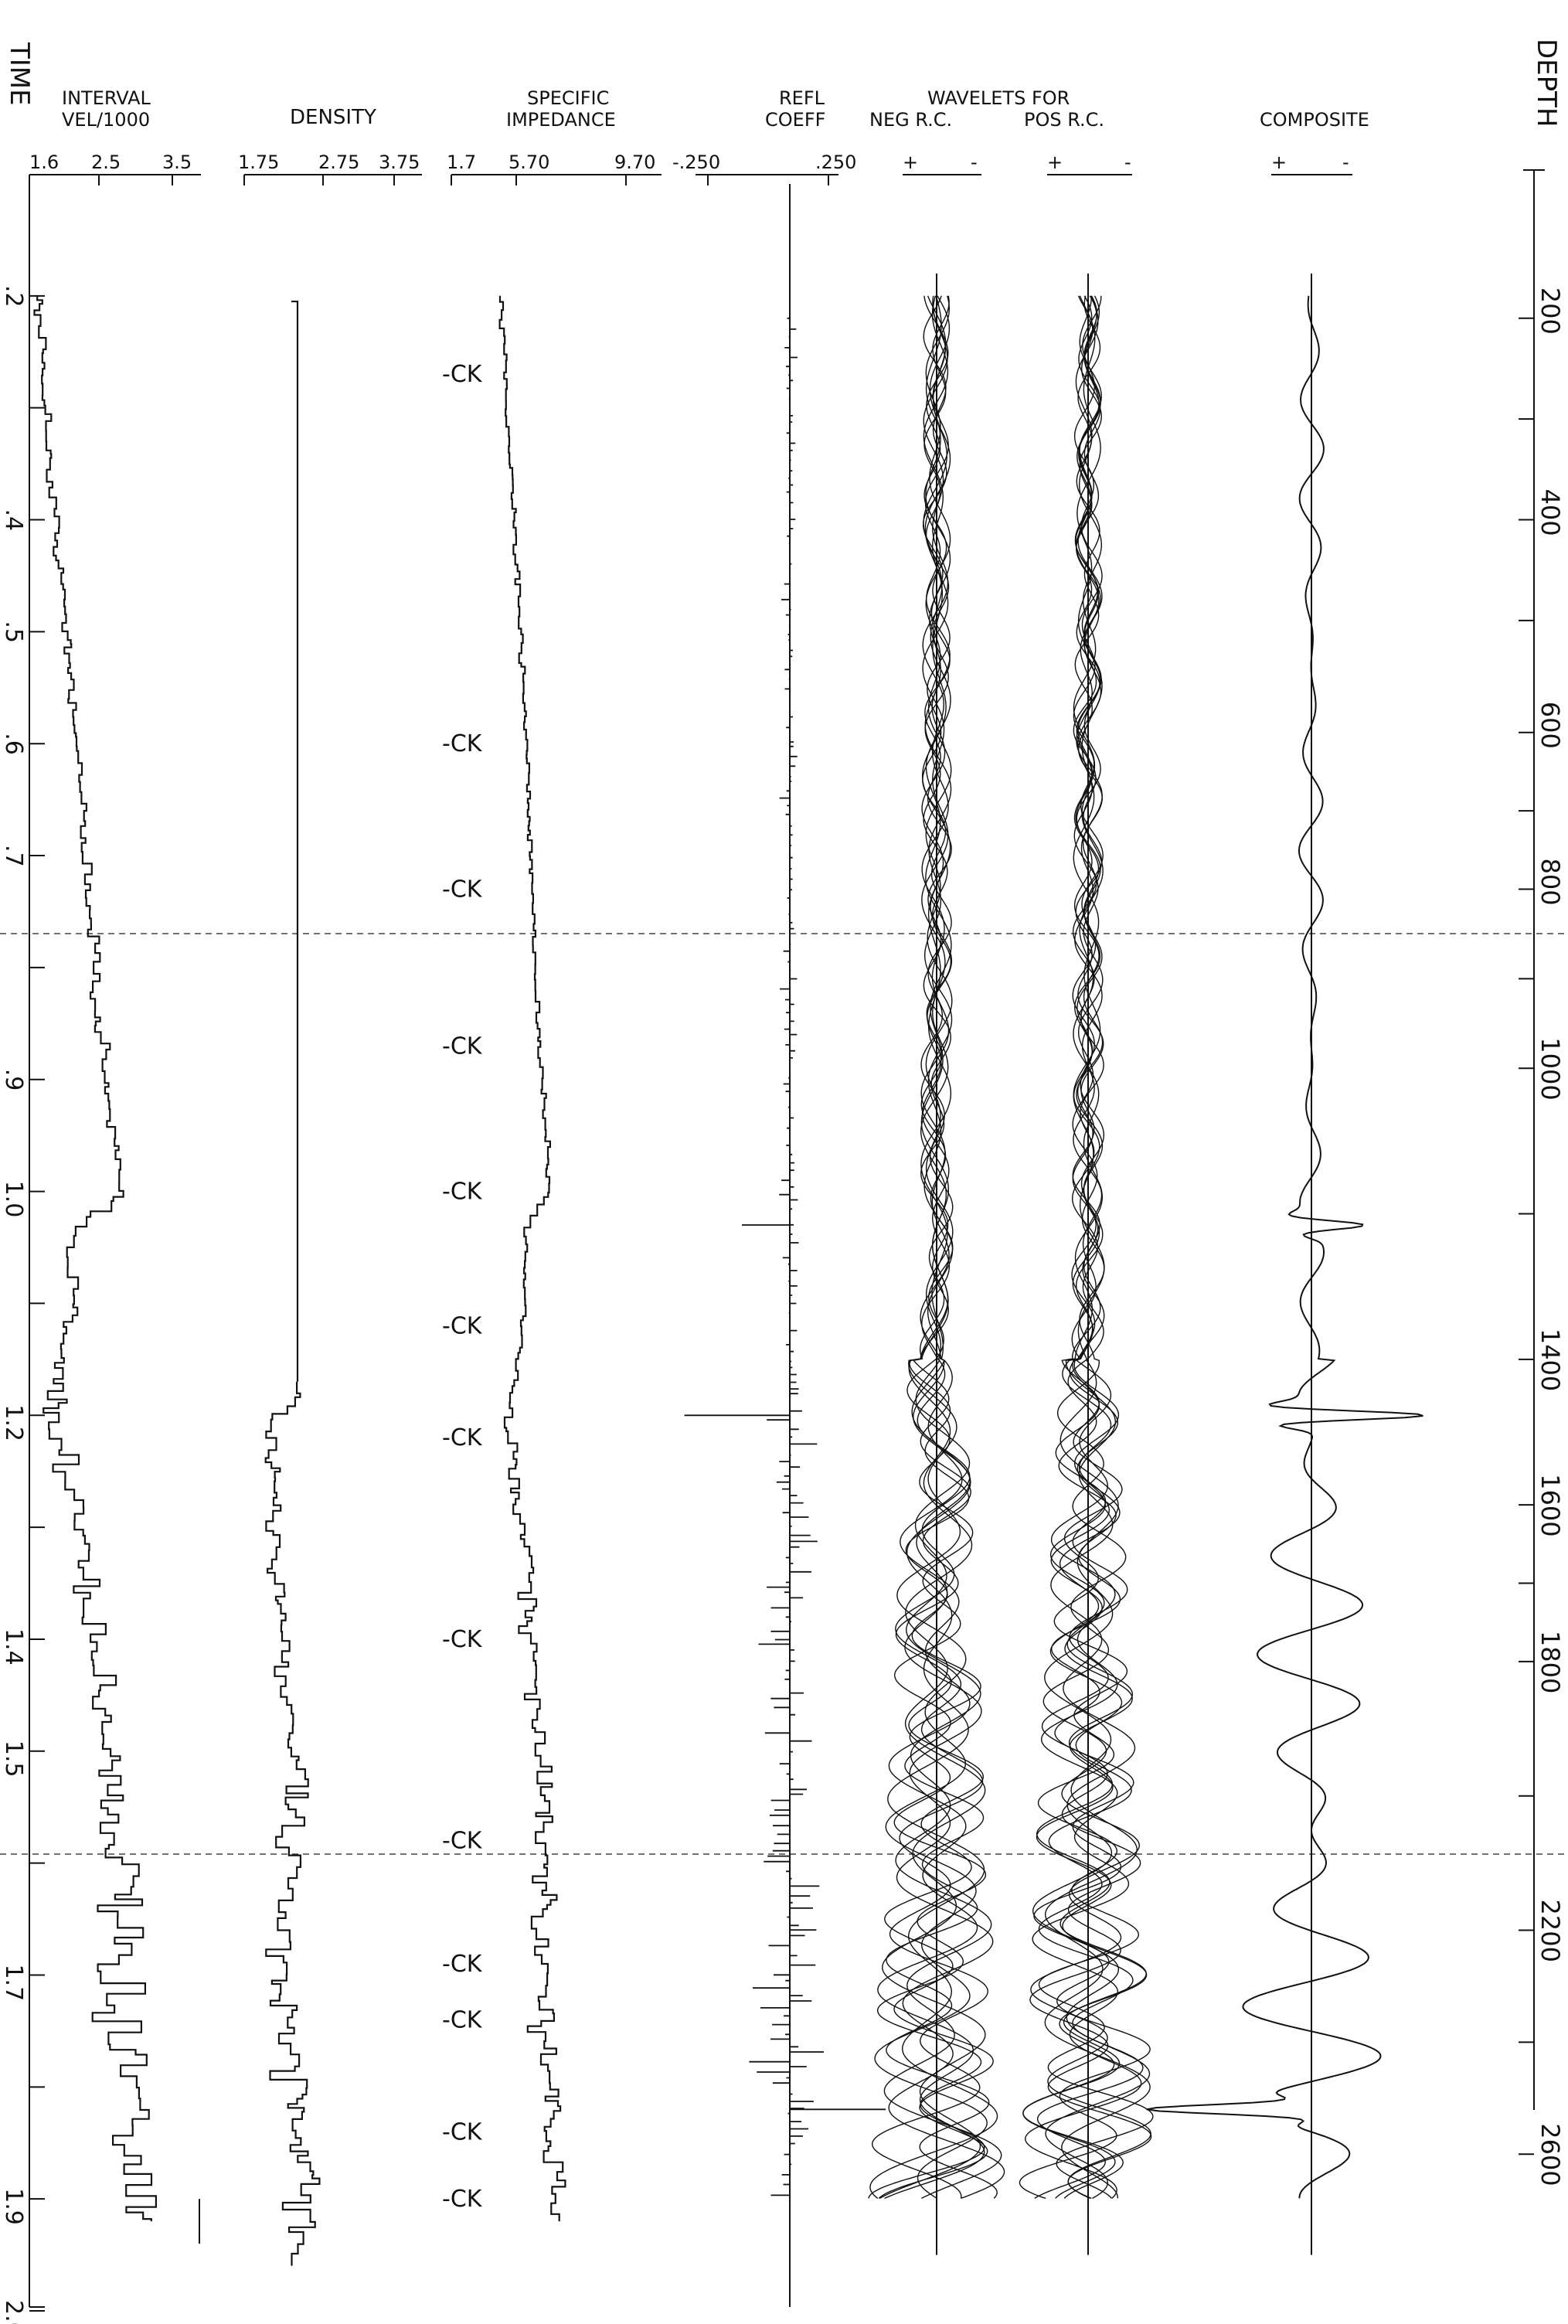  I want to click on scale-imp-3: 9.70, so click(634, 162).